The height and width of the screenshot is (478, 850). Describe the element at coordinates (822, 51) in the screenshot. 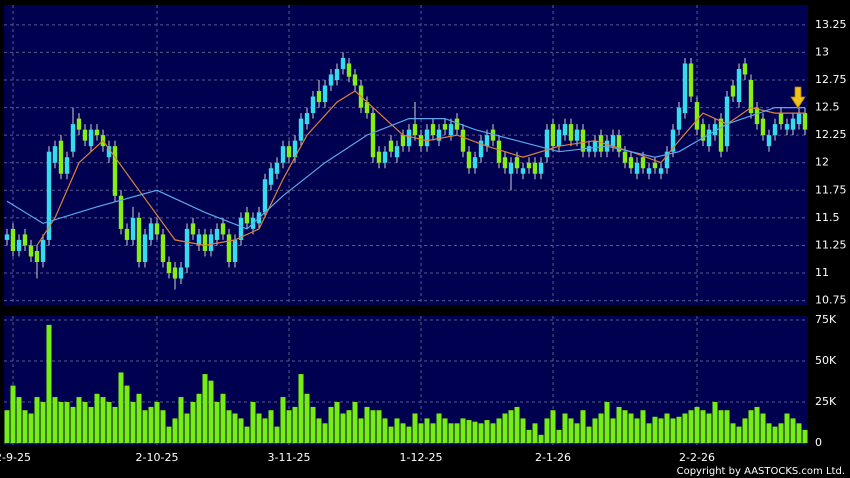

I see `y-tick-label: 13` at that location.